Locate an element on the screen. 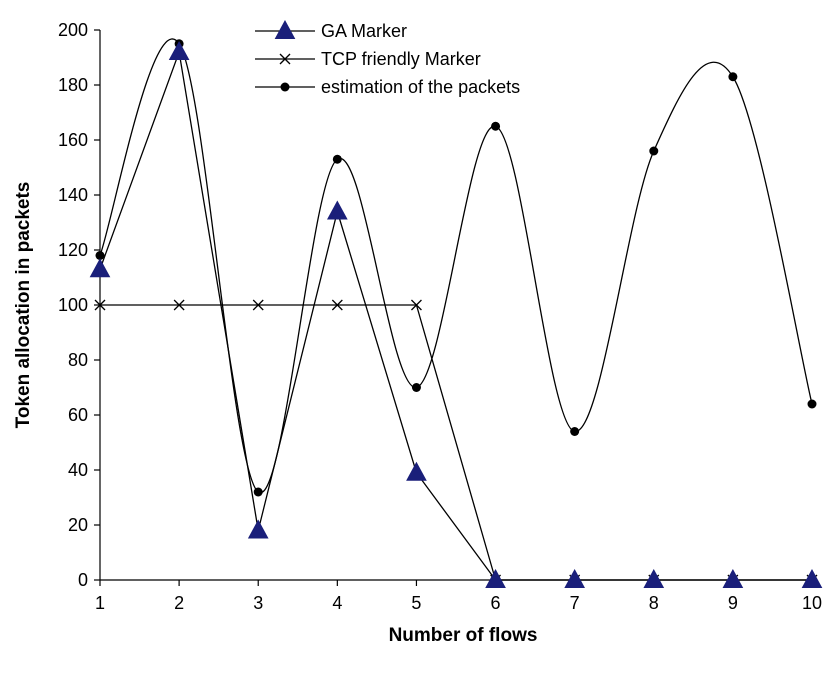  x-tick-label: 9 is located at coordinates (733, 603).